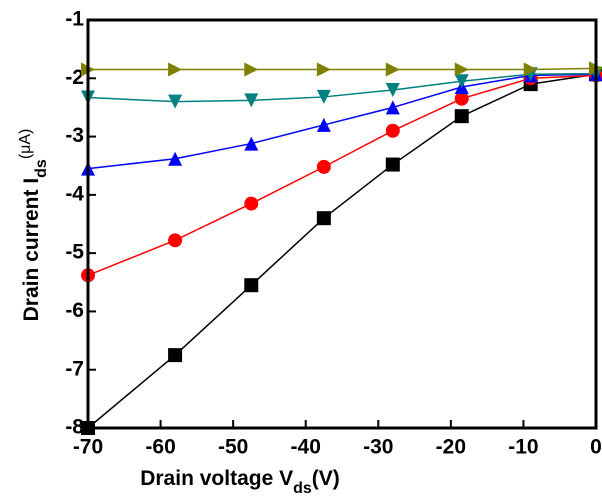 Image resolution: width=602 pixels, height=497 pixels. Describe the element at coordinates (74, 193) in the screenshot. I see `y-tick-label: -4` at that location.